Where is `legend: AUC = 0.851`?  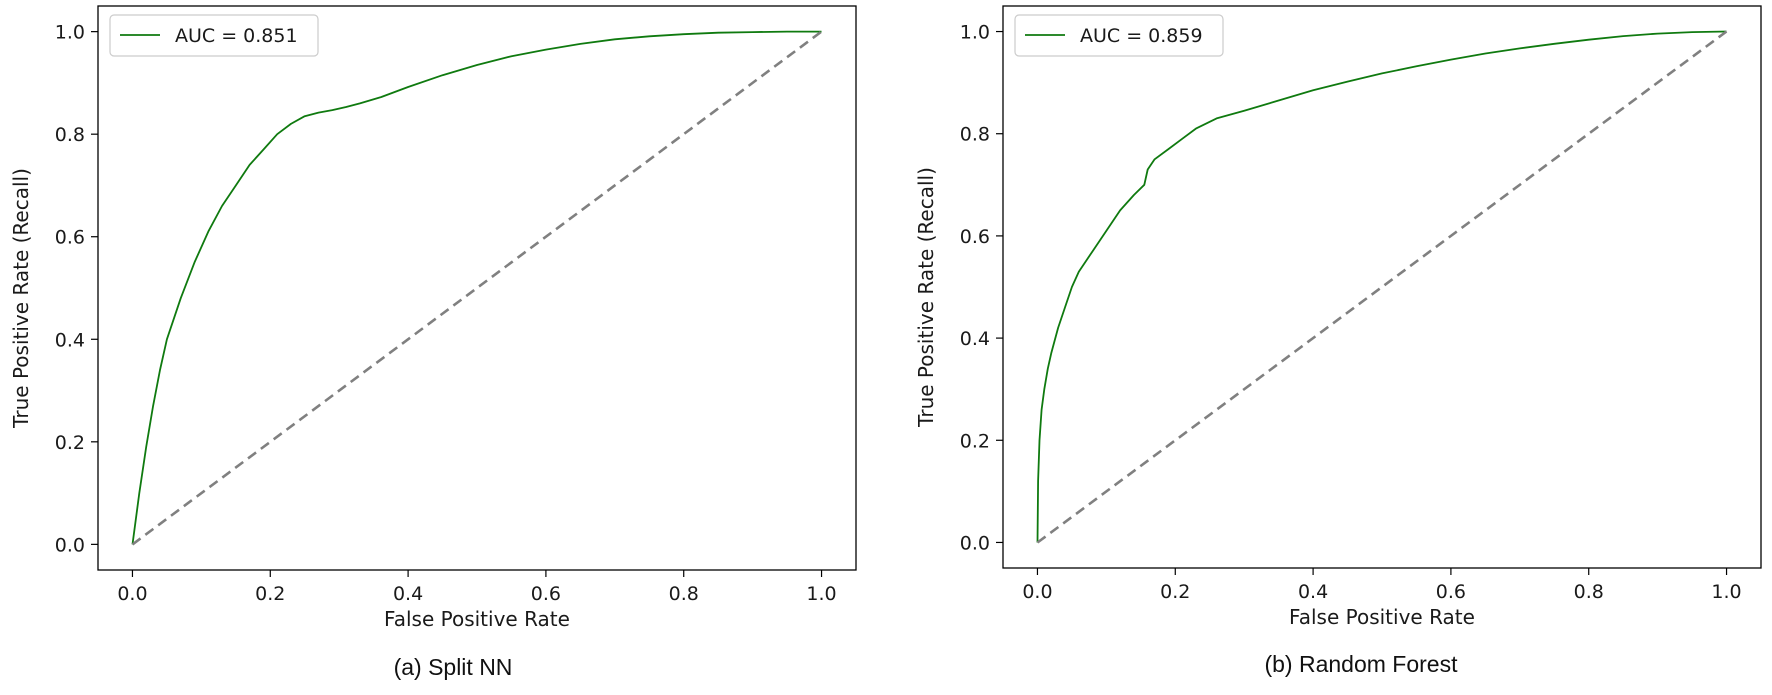
legend: AUC = 0.851 is located at coordinates (214, 35).